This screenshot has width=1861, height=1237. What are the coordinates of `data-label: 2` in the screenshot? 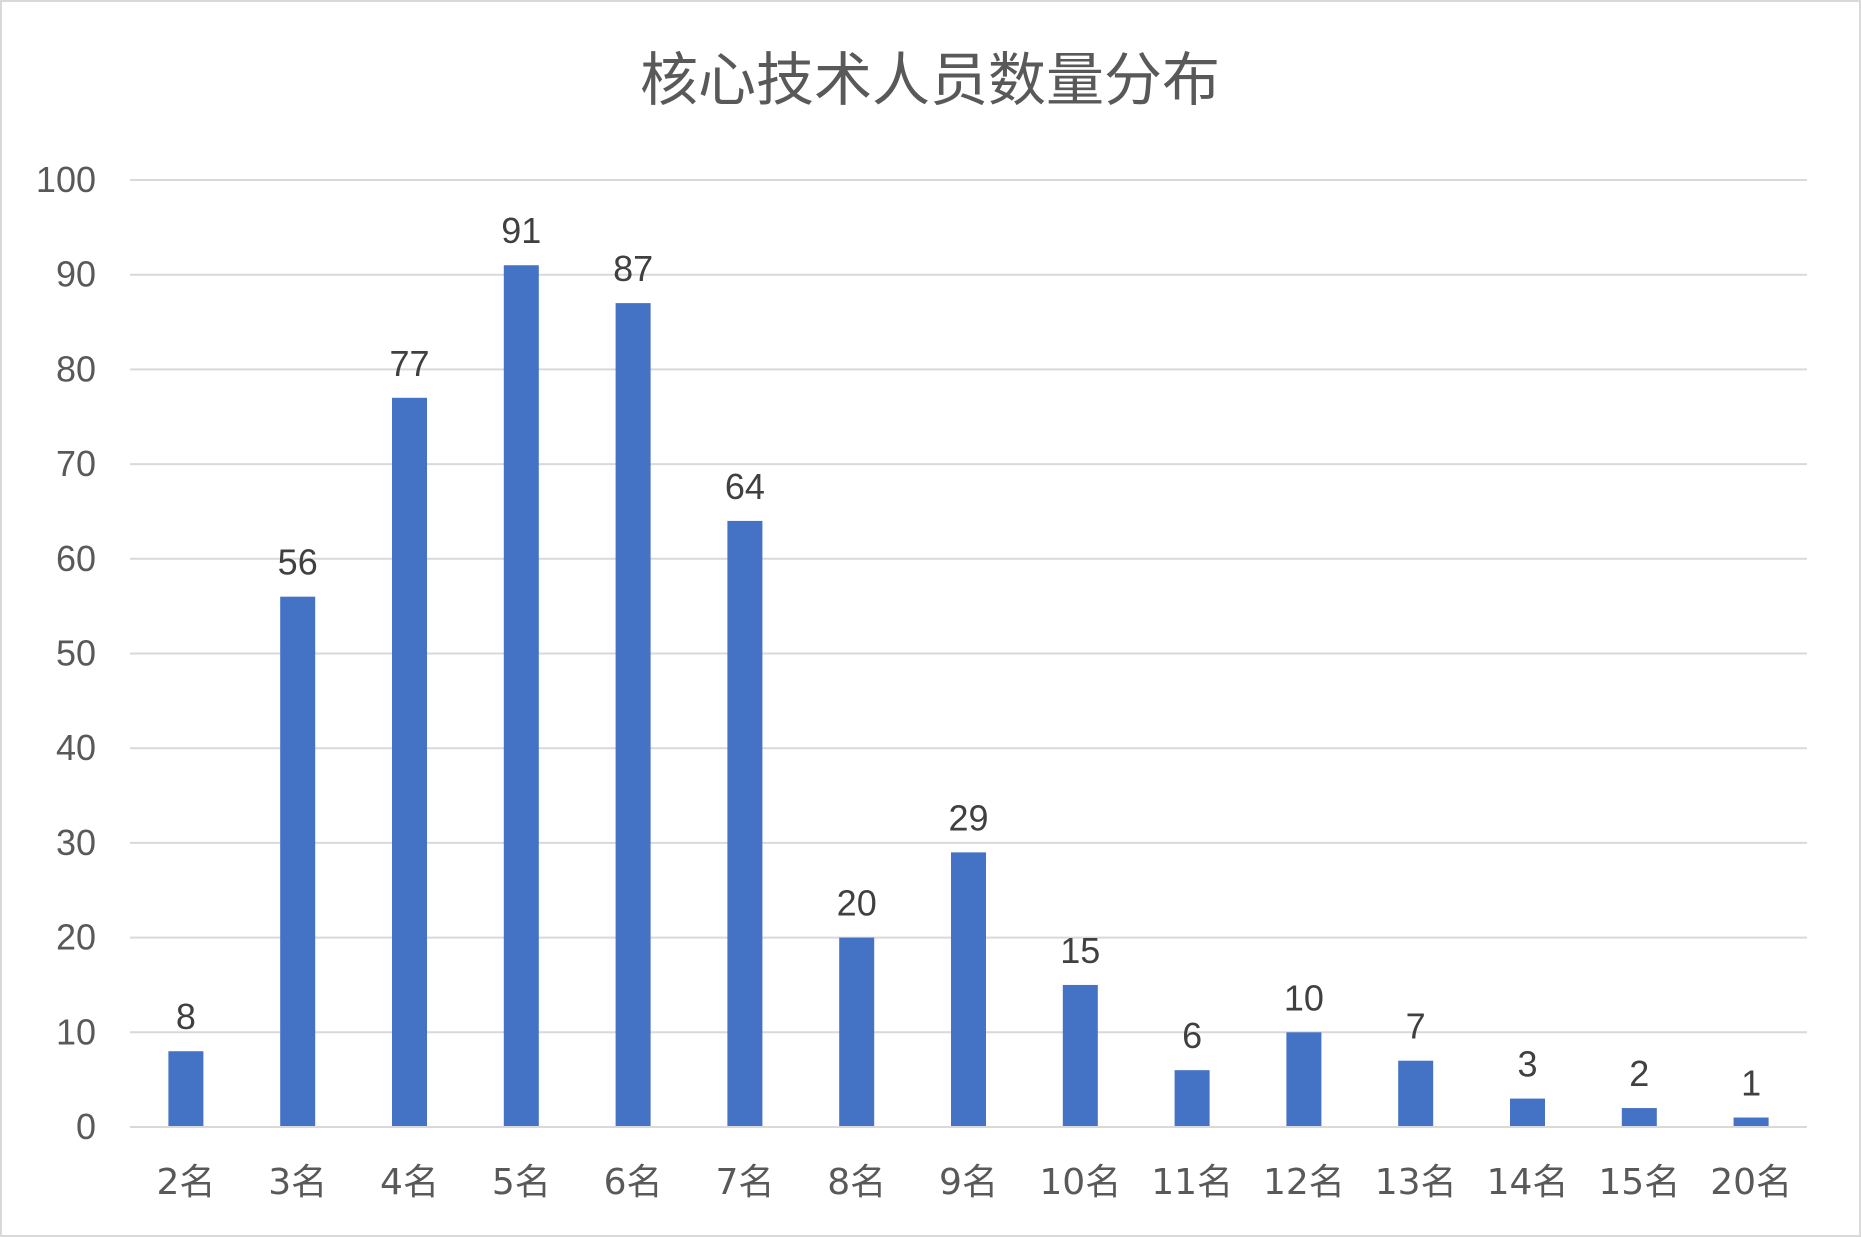 It's located at (1639, 1073).